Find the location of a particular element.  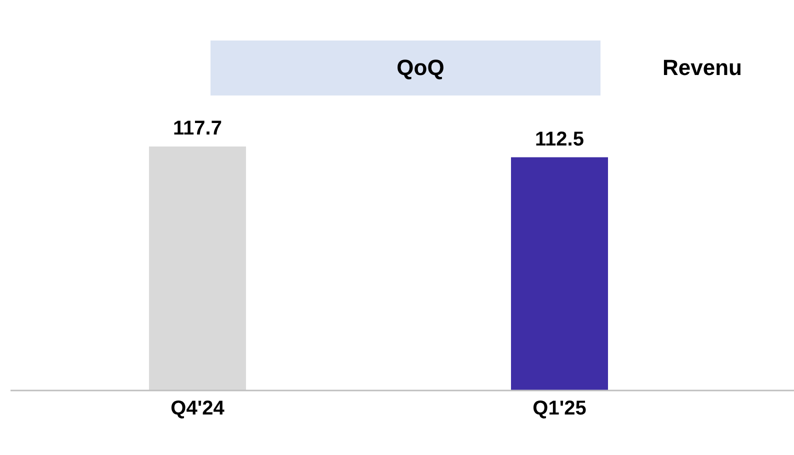

chart-title: QoQ is located at coordinates (420, 67).